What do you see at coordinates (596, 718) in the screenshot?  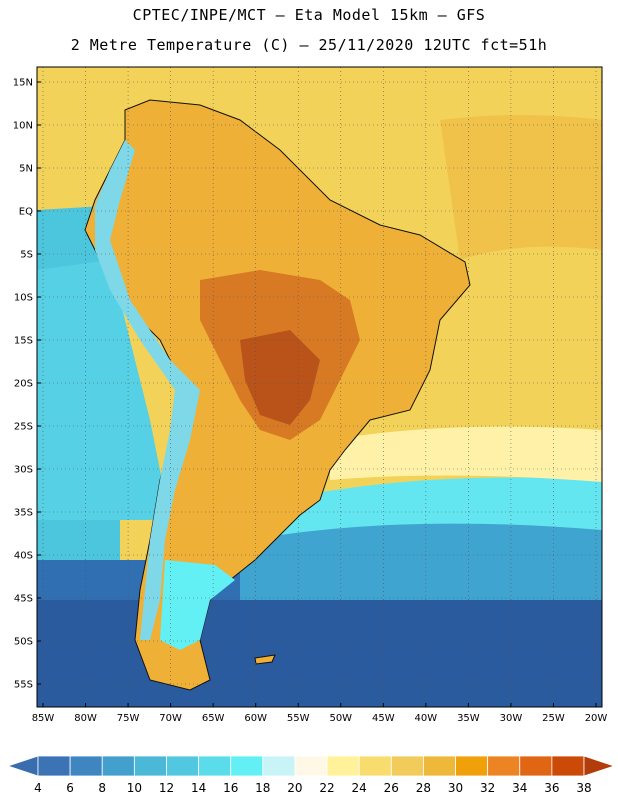 I see `lon-tick-label: 20W` at bounding box center [596, 718].